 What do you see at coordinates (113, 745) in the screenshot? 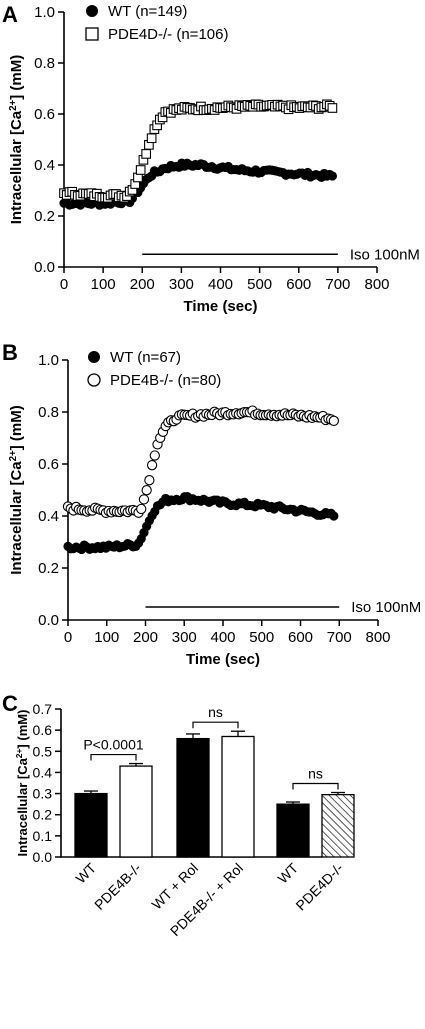
I see `comparison-label: P<0.0001` at bounding box center [113, 745].